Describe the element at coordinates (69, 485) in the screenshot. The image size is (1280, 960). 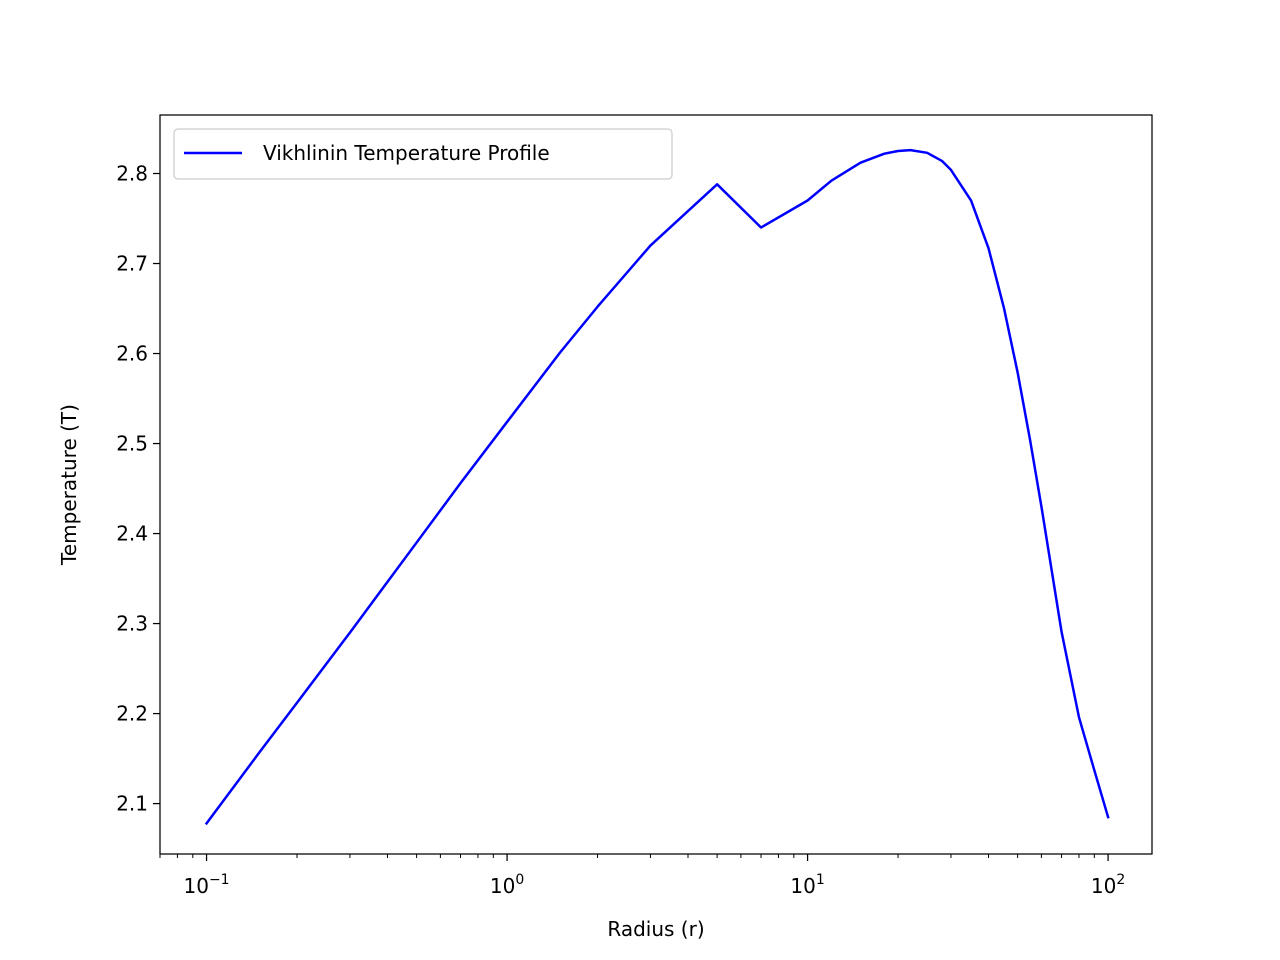
I see `y-axis-label: Temperature (T)` at that location.